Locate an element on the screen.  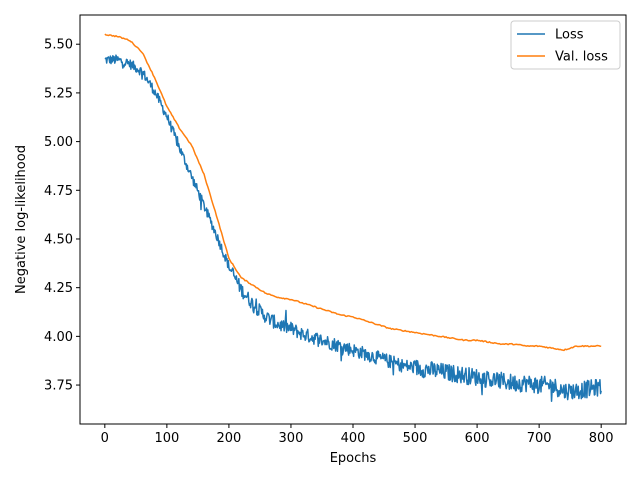
legend: Loss Val. loss is located at coordinates (565, 45).